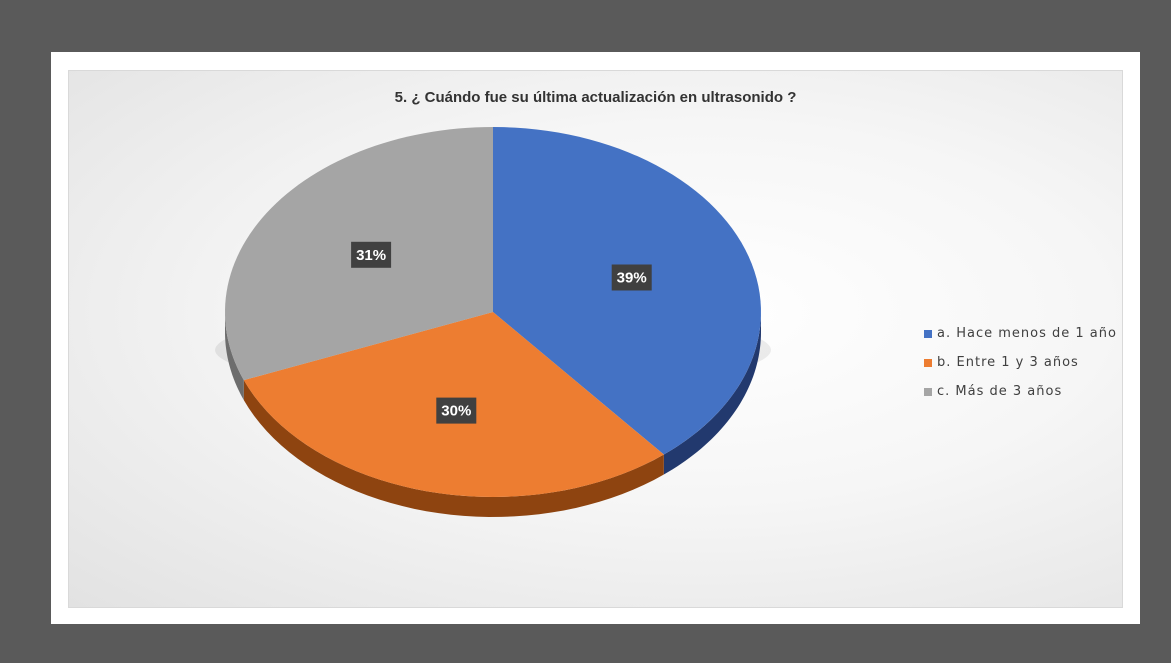  I want to click on legend-item: a. Hace menos de 1 año, so click(1023, 333).